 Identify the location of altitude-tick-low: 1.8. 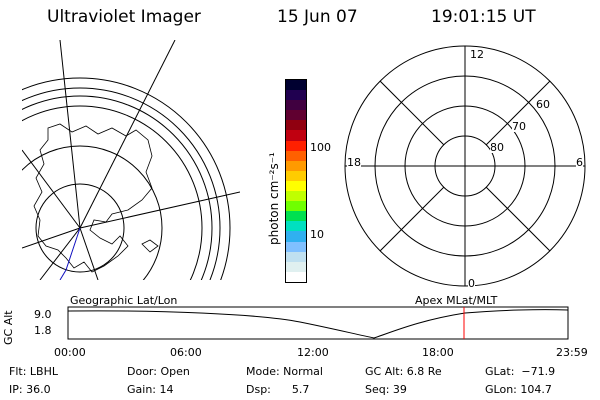
(43, 330).